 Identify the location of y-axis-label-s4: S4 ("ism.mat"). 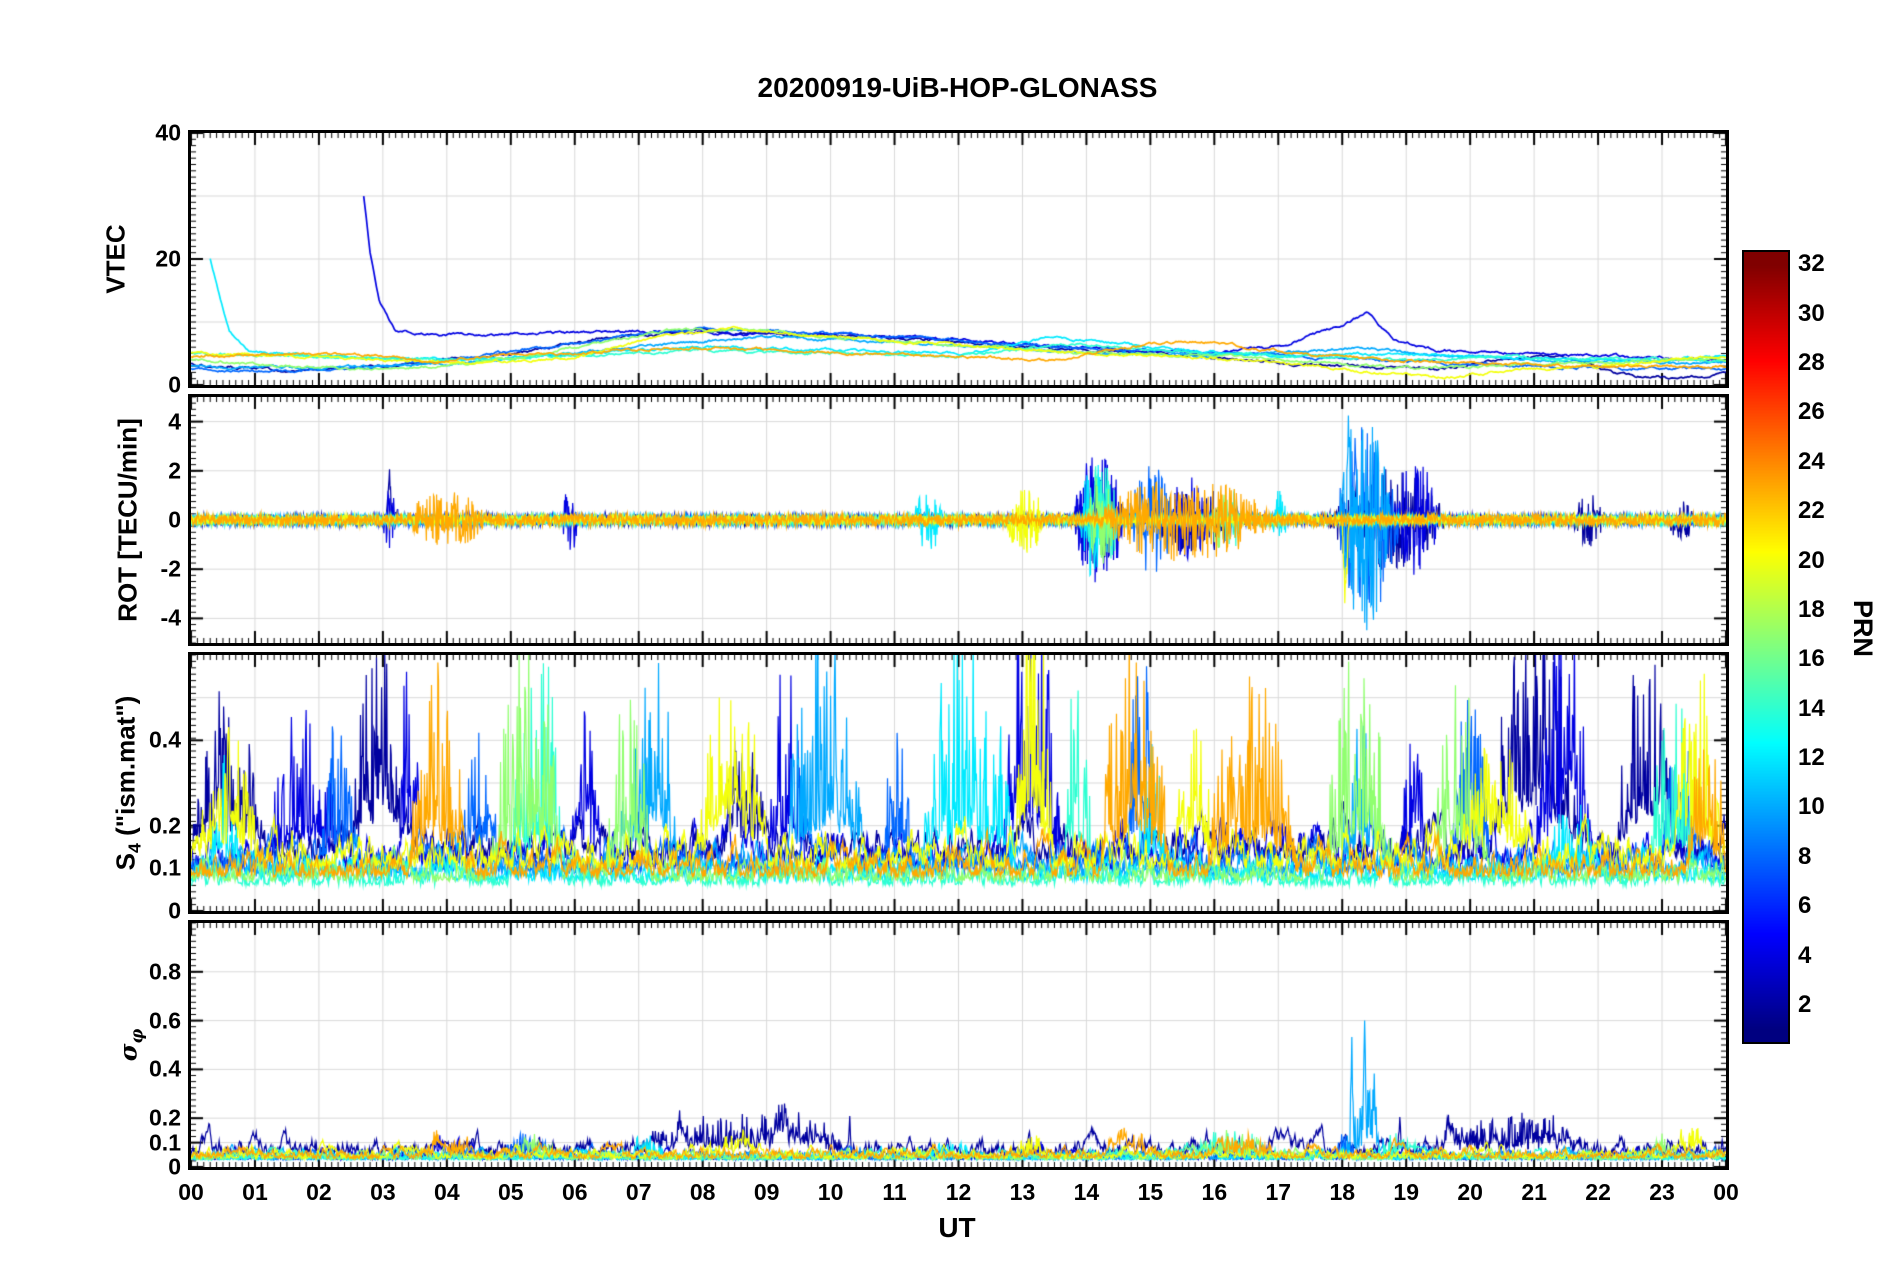
(127, 783).